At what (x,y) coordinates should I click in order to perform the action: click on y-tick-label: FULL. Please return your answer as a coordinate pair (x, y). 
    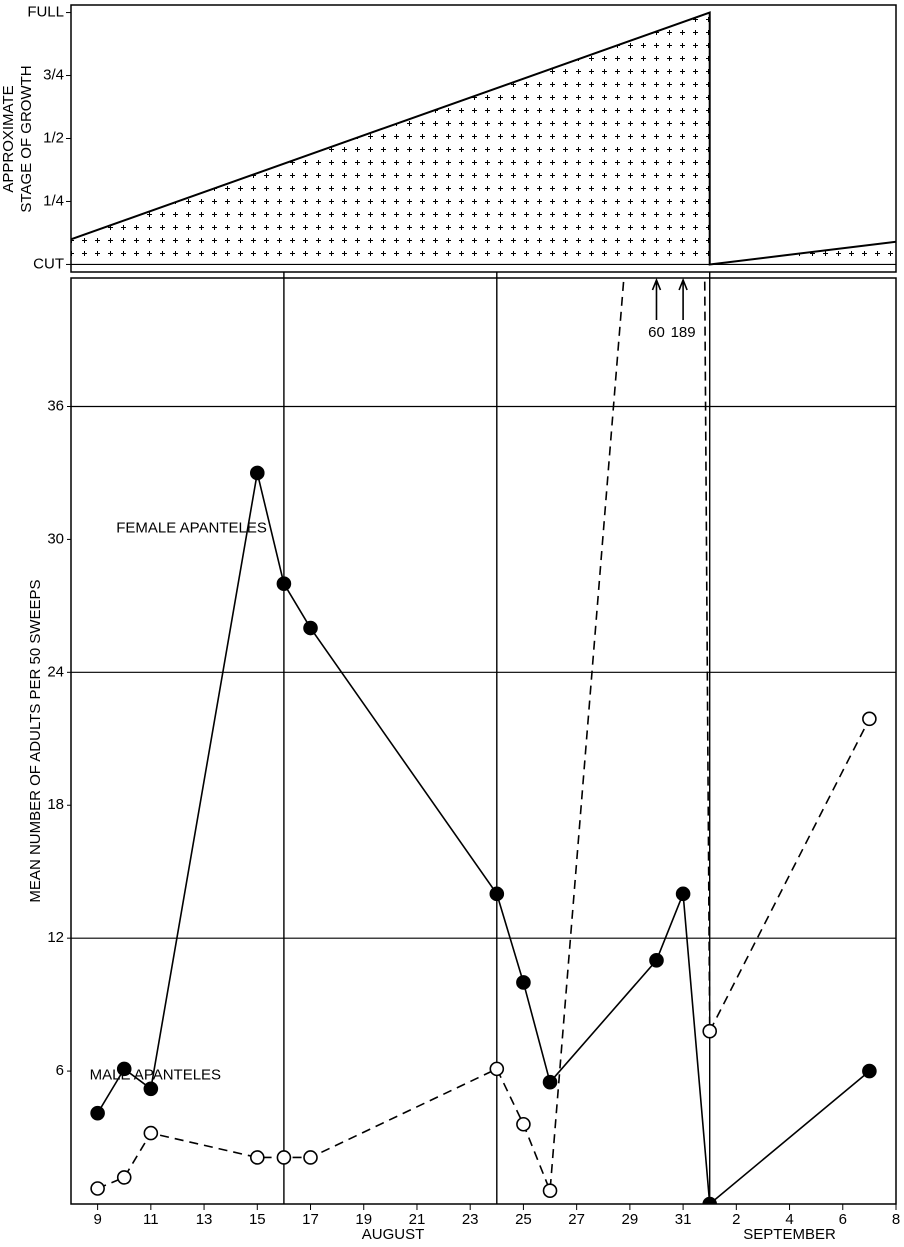
    Looking at the image, I should click on (45, 12).